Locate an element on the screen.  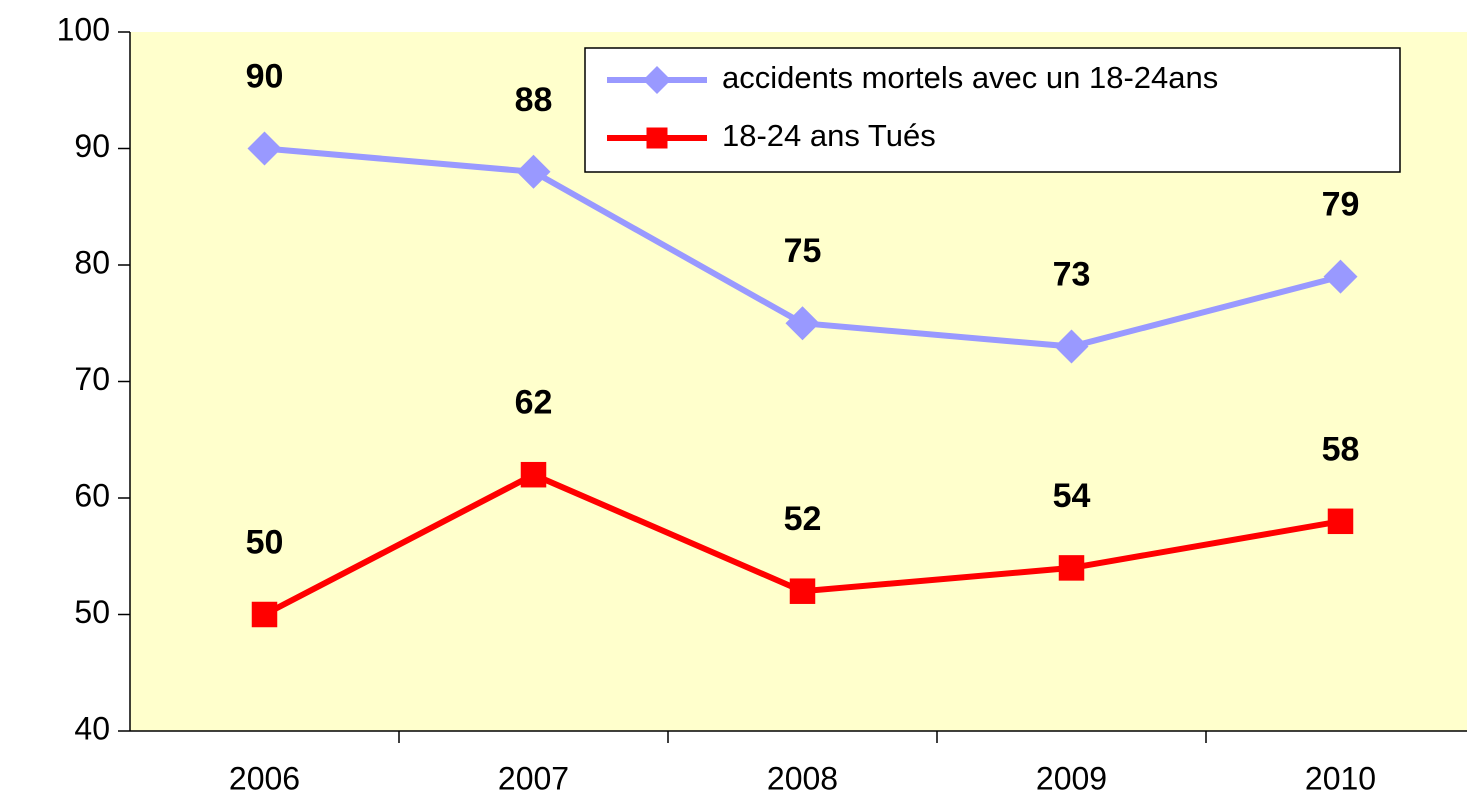
y-tick-label: 90 is located at coordinates (92, 146).